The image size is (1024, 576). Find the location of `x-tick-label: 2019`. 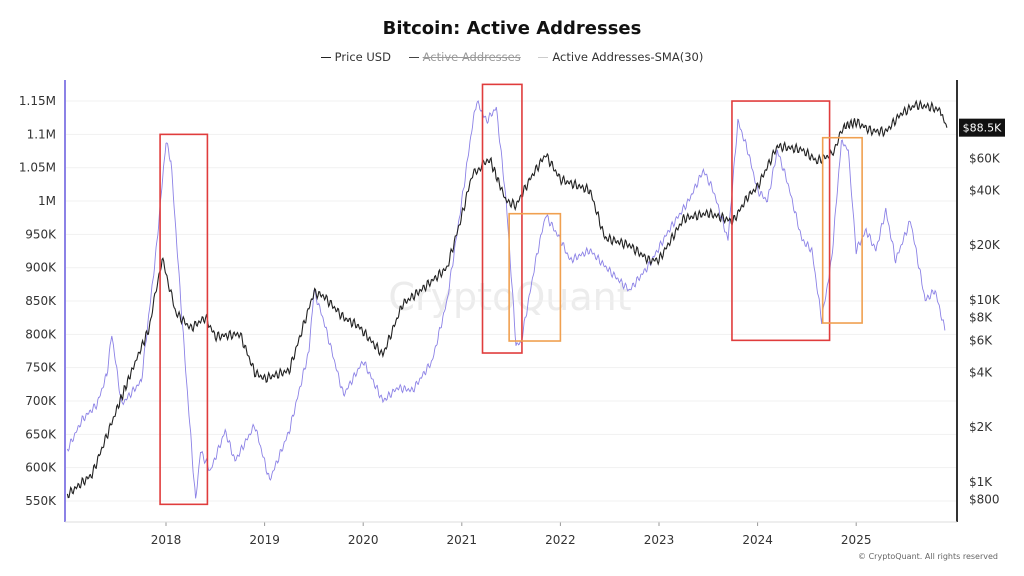

x-tick-label: 2019 is located at coordinates (264, 540).